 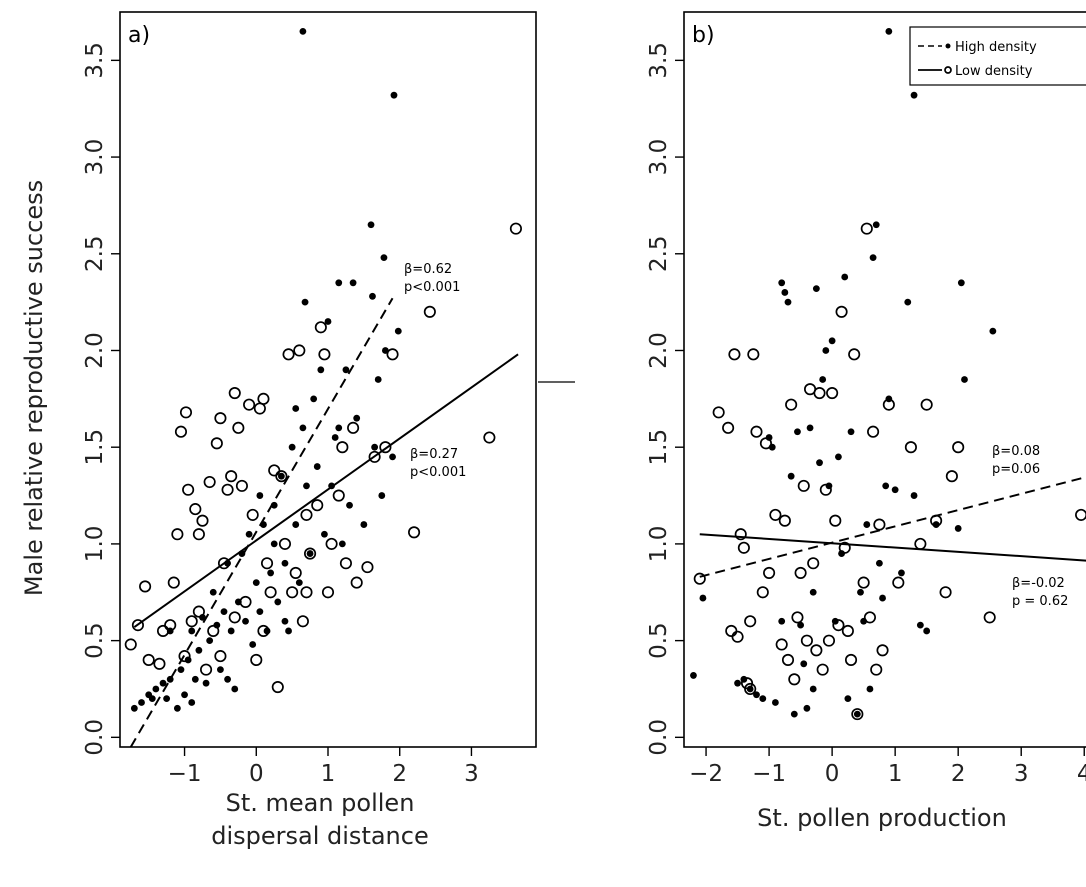 What do you see at coordinates (95, 60) in the screenshot?
I see `y-tick-label-a: 3.5` at bounding box center [95, 60].